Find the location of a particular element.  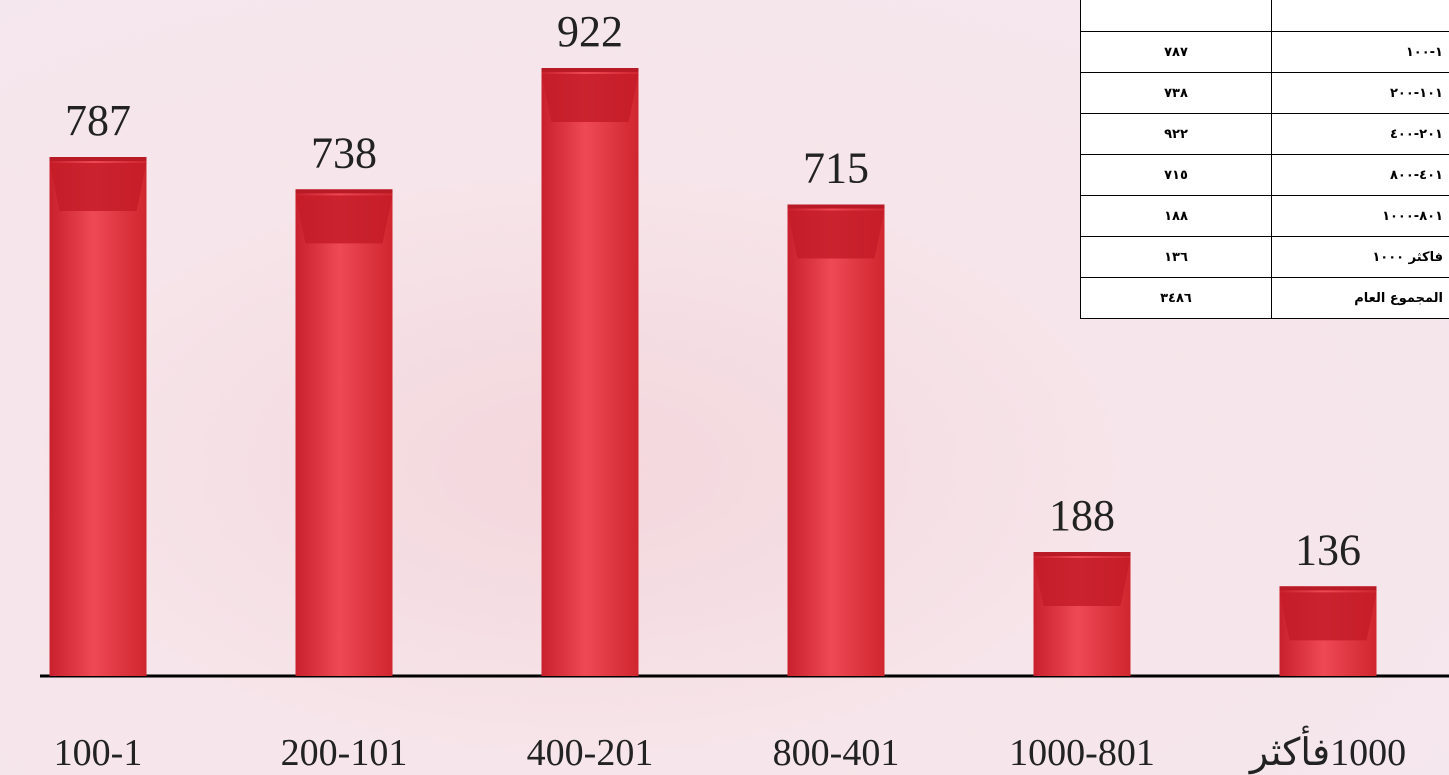

x-tick-label: 200-101 is located at coordinates (344, 753).